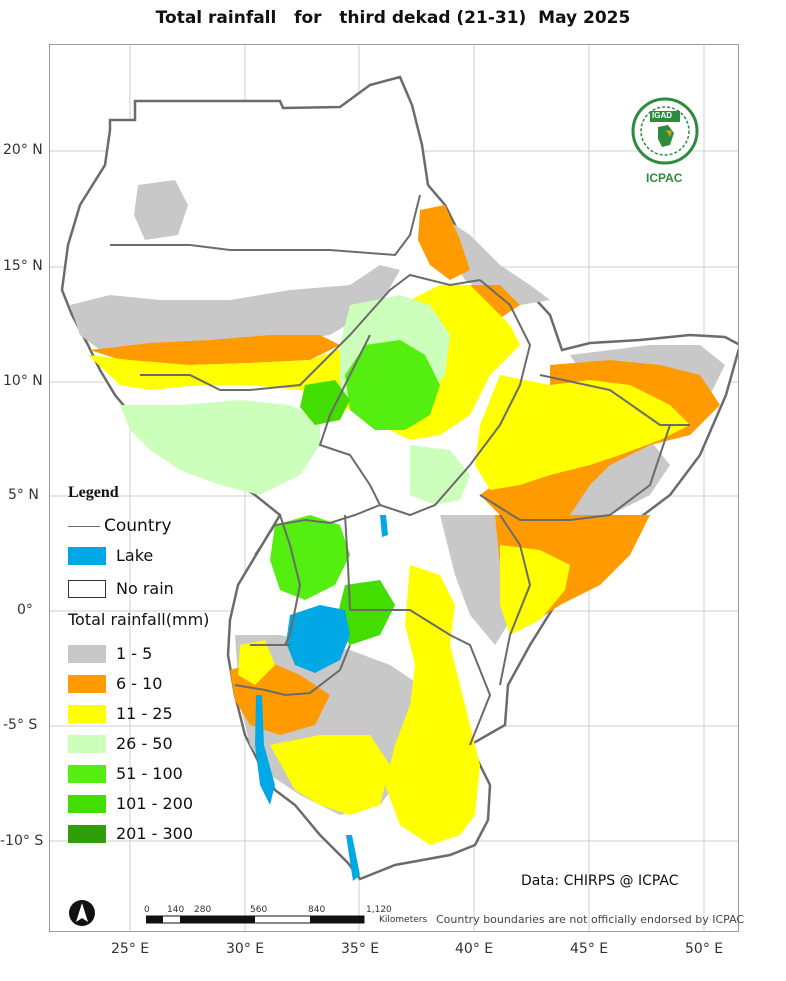 The width and height of the screenshot is (786, 981). What do you see at coordinates (144, 713) in the screenshot?
I see `legend-class-label: 11 - 25` at bounding box center [144, 713].